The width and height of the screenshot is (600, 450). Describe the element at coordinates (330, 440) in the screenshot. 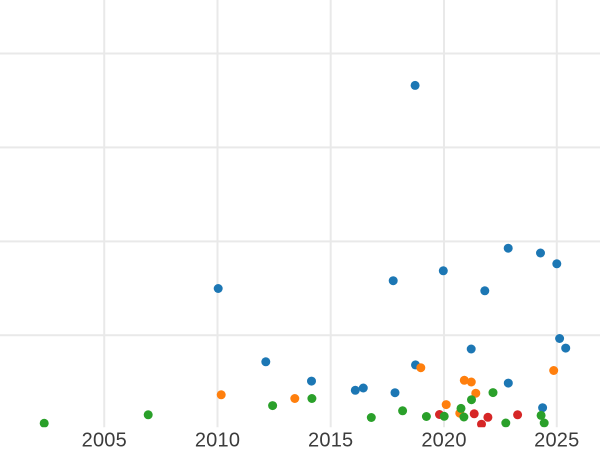

I see `svg-text: 2015` at that location.